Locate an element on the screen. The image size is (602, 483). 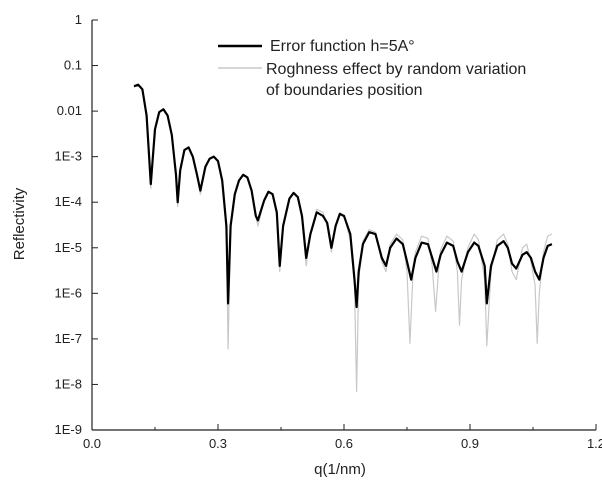
y-tick-label: 1E-3 is located at coordinates (68, 156).